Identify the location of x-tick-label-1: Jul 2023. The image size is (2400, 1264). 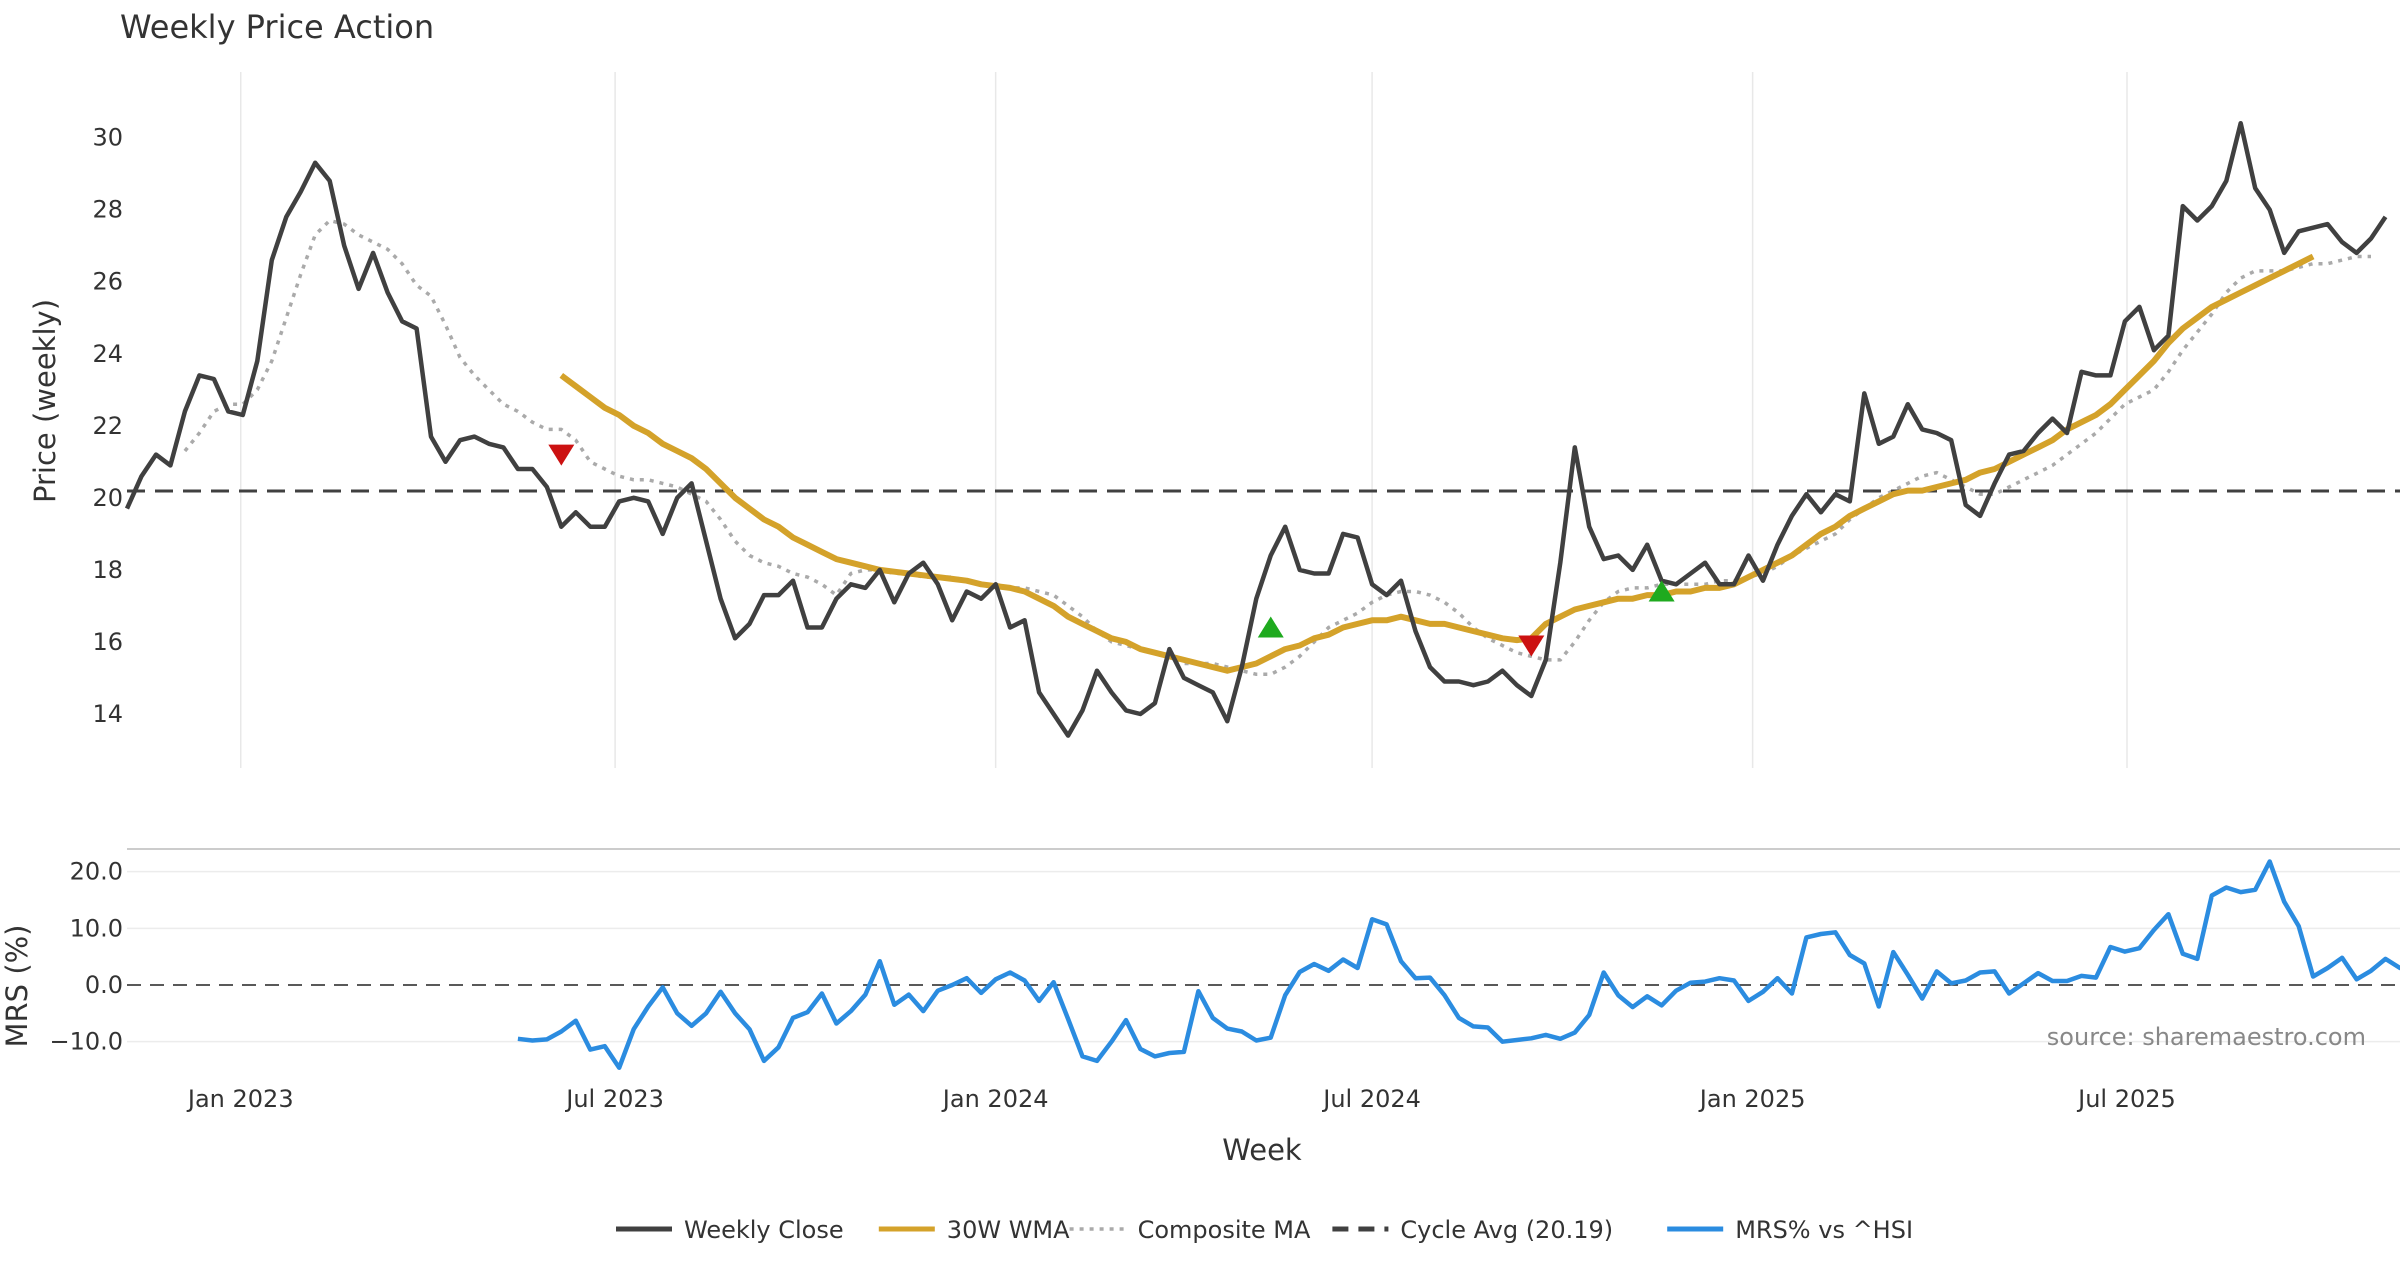
(614, 1099).